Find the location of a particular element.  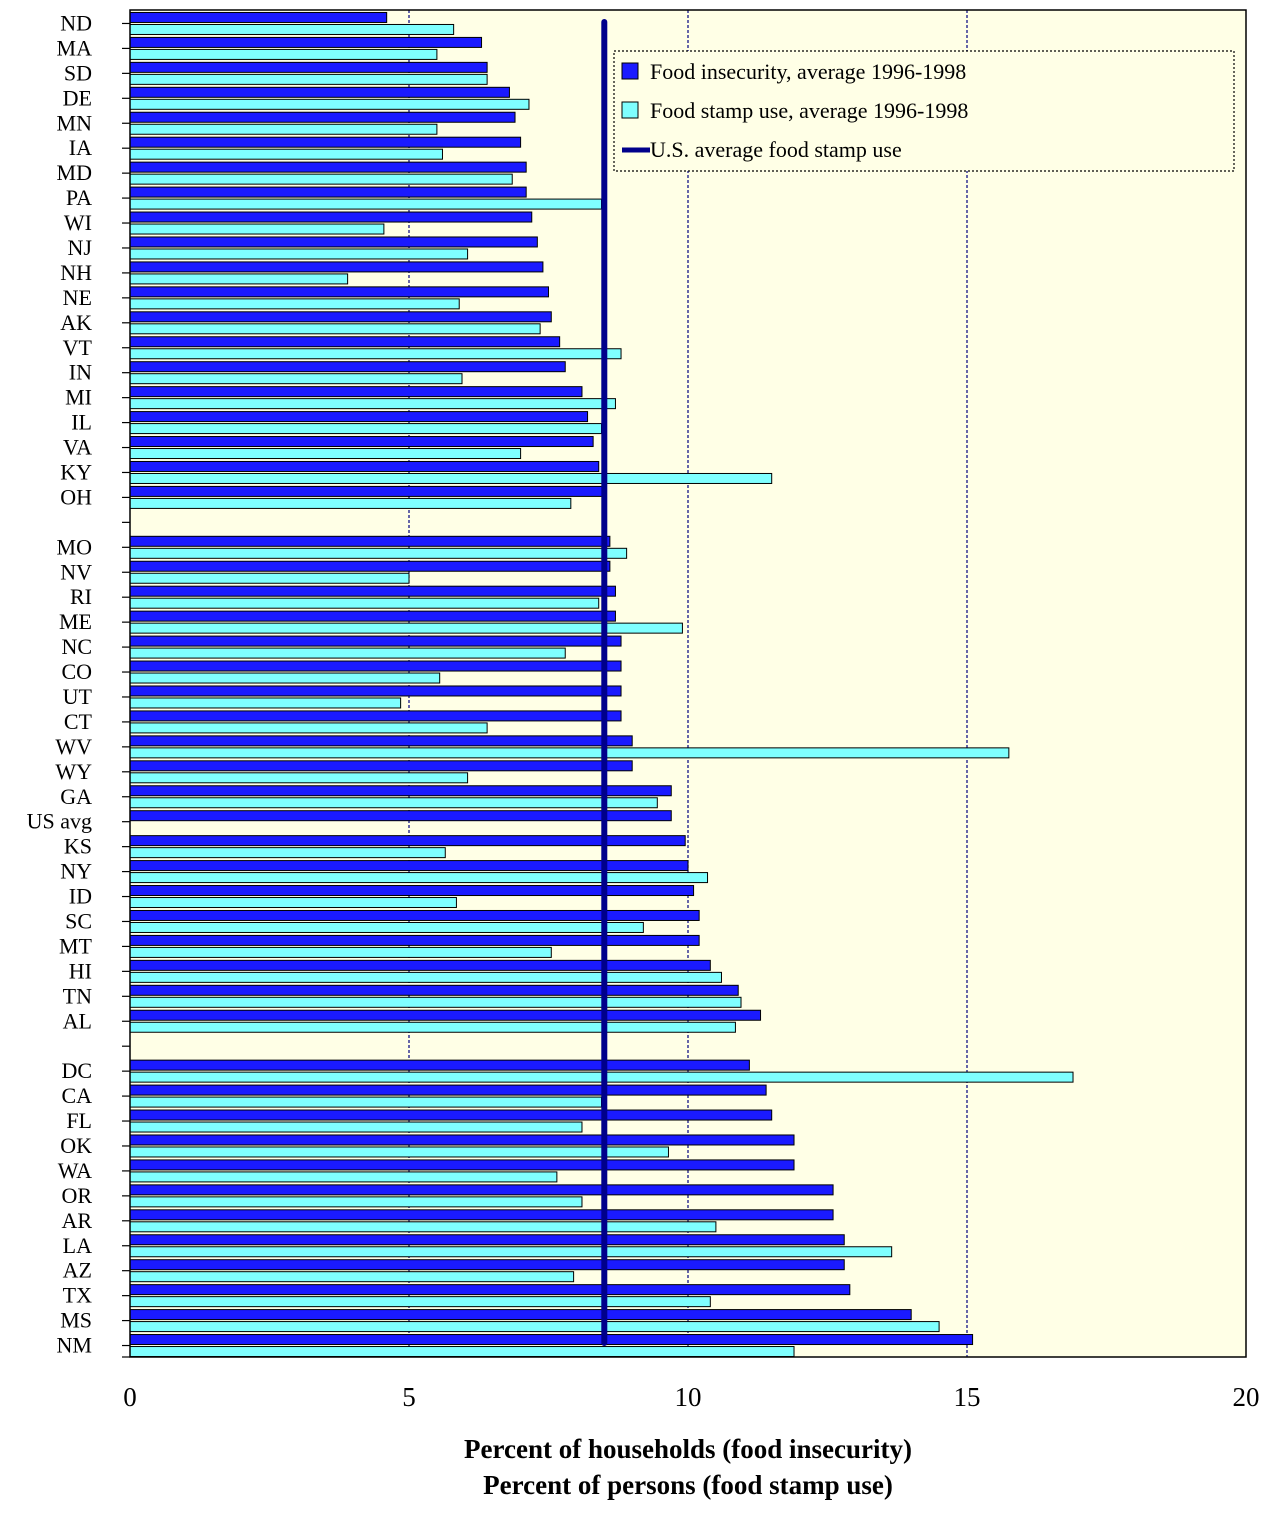

category-label: KY is located at coordinates (76, 471).